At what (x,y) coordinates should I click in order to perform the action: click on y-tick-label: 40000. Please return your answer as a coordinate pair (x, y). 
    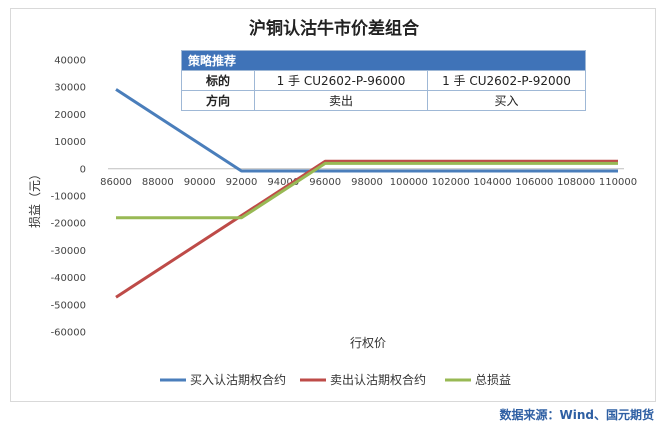
    Looking at the image, I should click on (70, 61).